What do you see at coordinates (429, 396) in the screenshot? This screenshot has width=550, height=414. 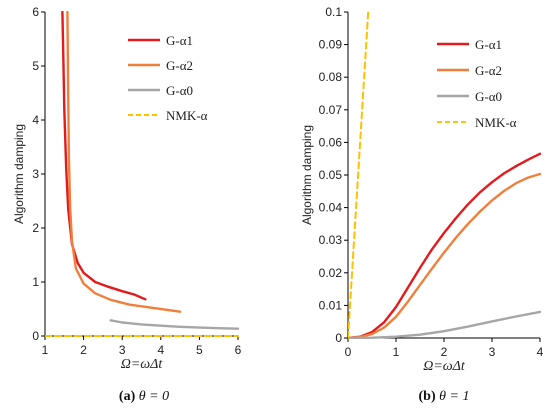 I see `caption-tag: (b)` at bounding box center [429, 396].